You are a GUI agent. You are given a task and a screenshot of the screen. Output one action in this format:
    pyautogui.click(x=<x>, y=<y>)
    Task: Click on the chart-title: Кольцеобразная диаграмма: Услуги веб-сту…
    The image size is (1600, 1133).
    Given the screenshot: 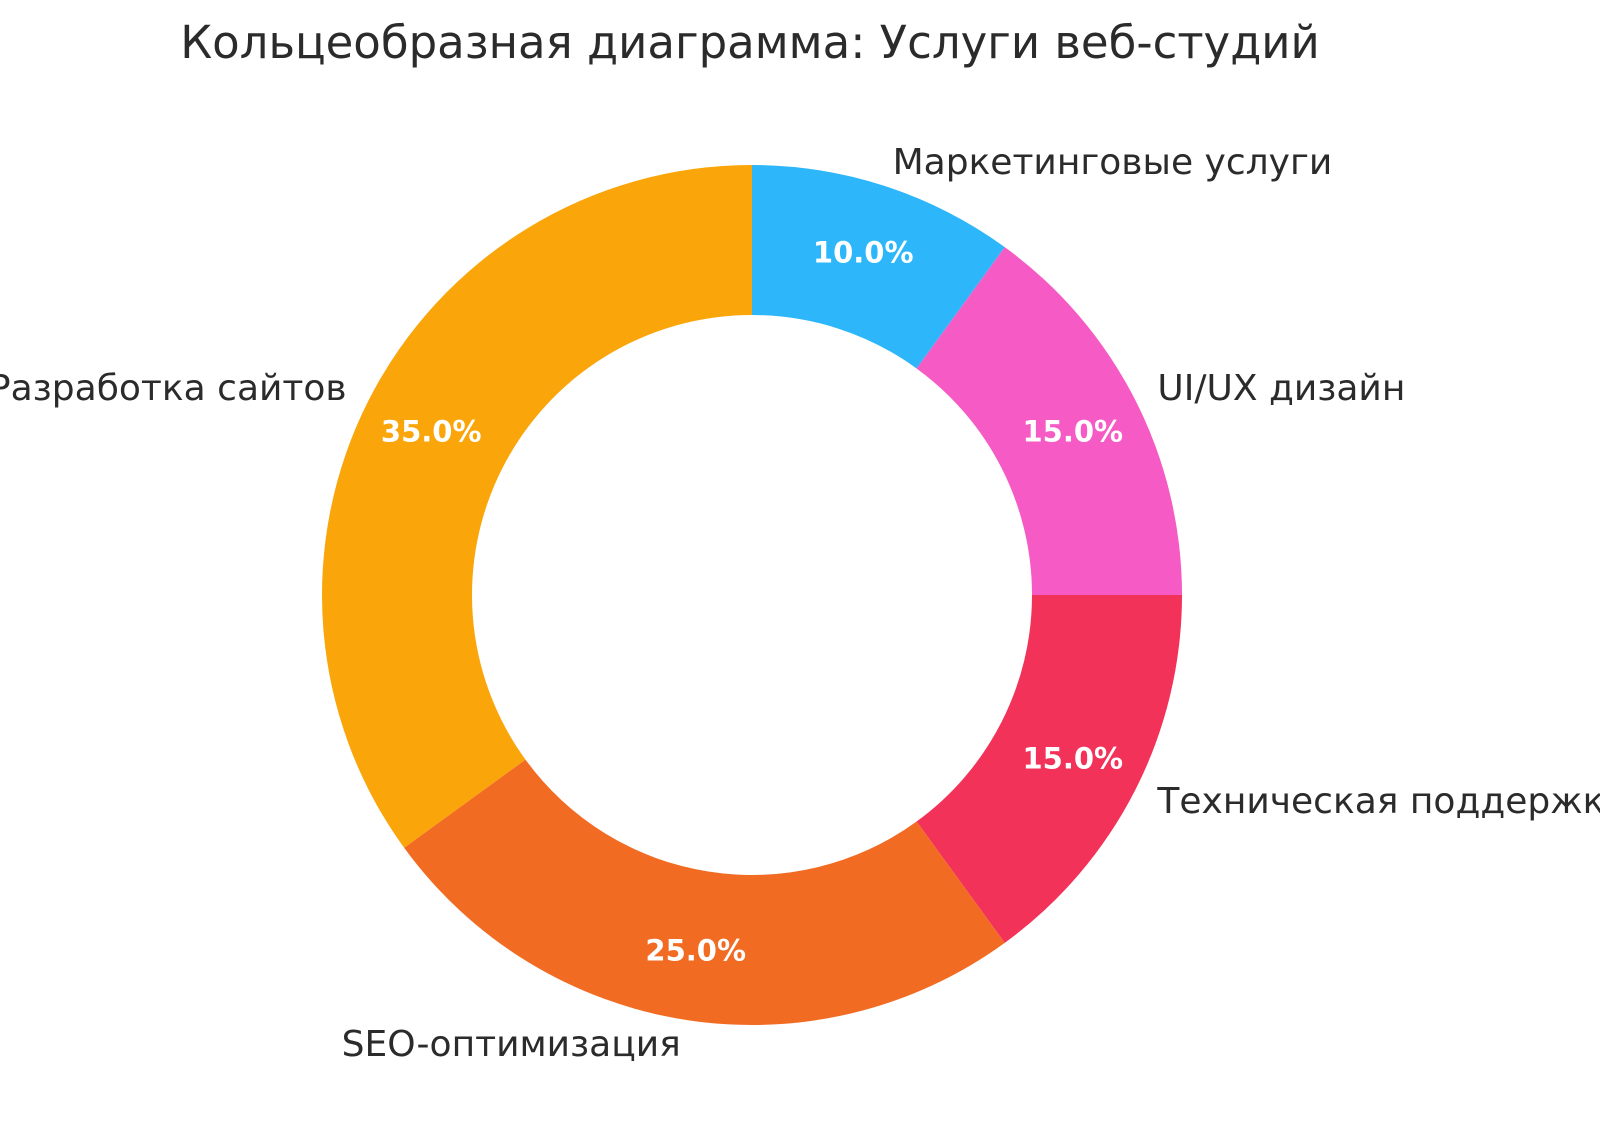 What is the action you would take?
    pyautogui.click(x=750, y=42)
    